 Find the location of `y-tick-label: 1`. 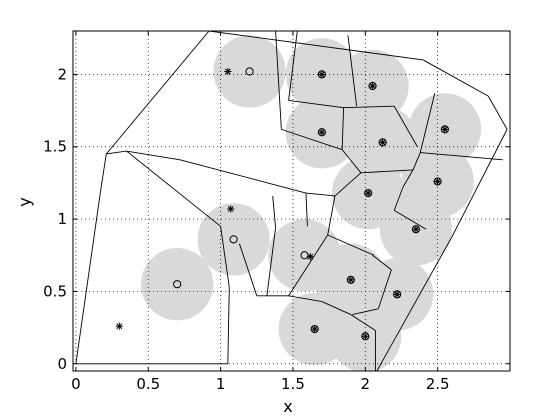

y-tick-label: 1 is located at coordinates (62, 219).